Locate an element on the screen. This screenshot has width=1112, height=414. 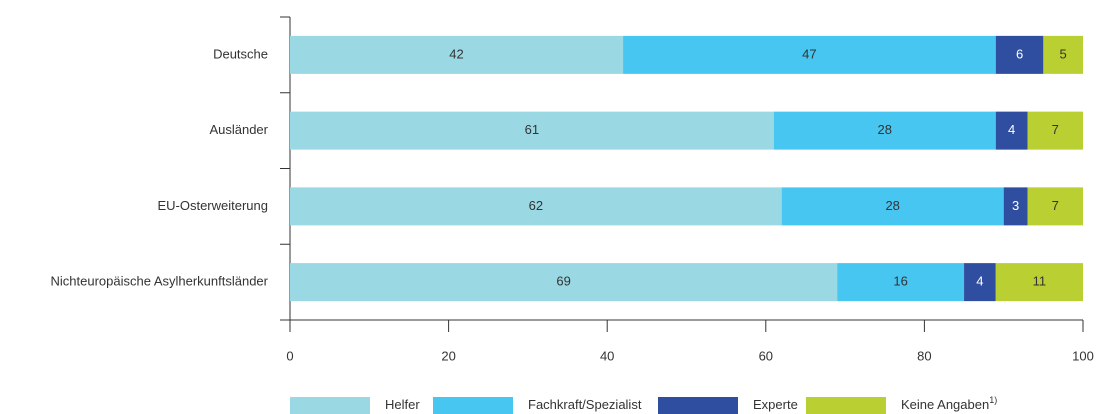
value-label: 5 is located at coordinates (1063, 53).